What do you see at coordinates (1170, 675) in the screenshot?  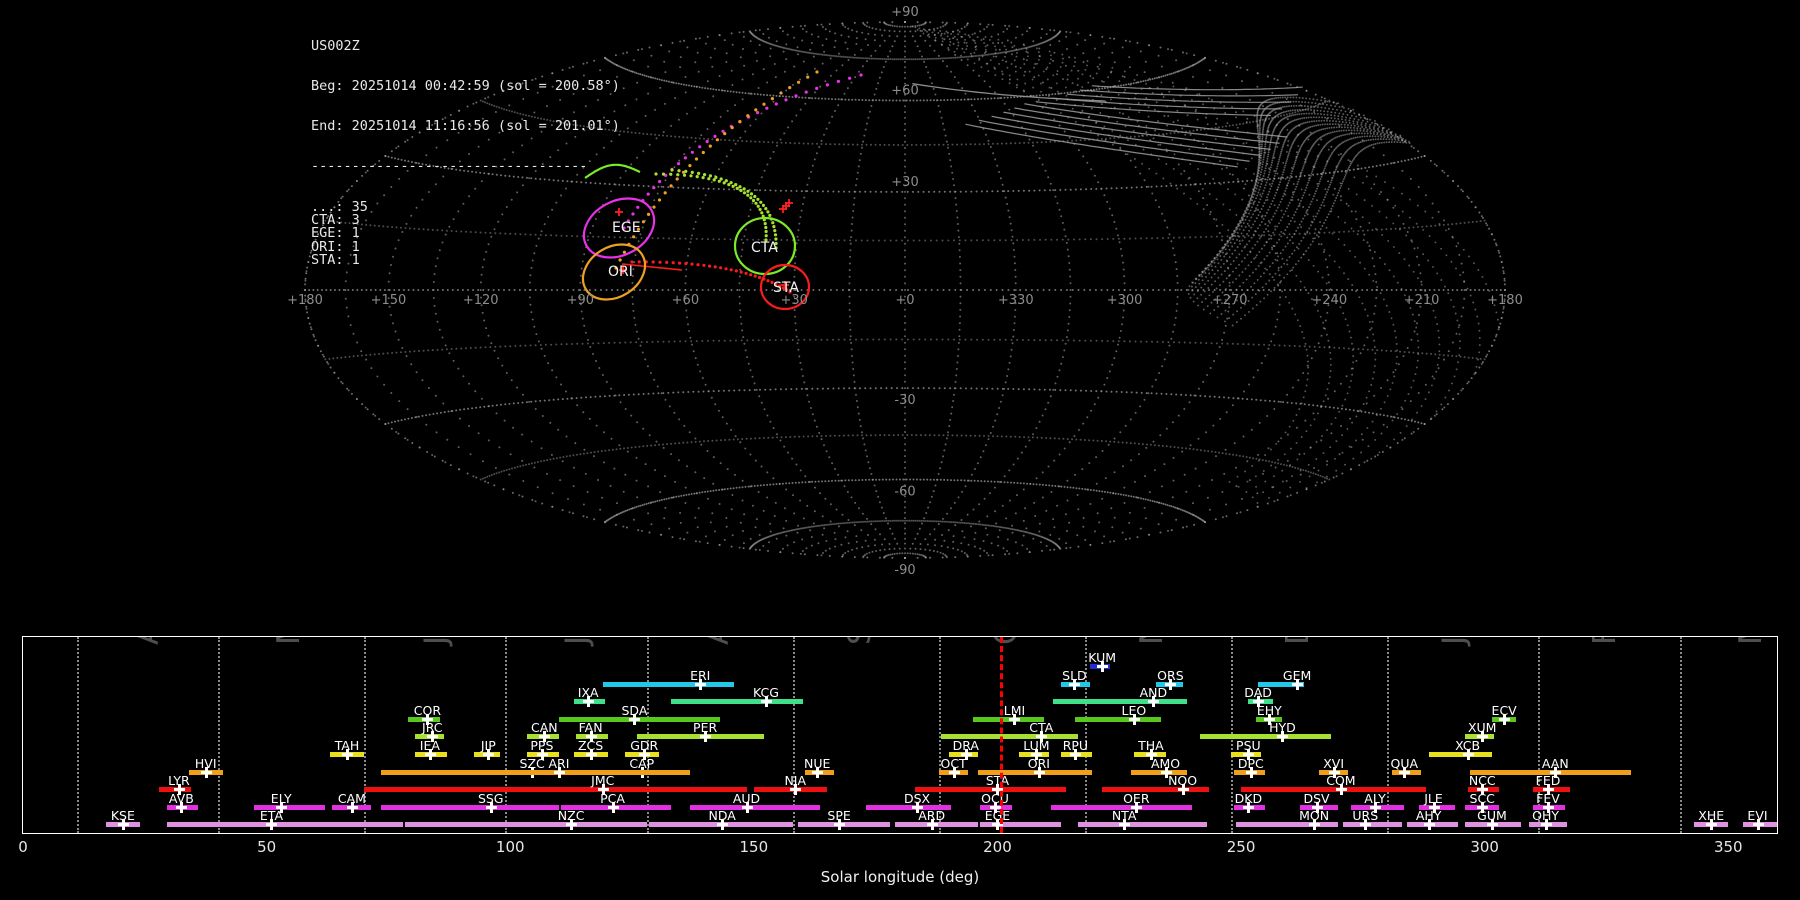 I see `shower-code-label: ORS` at bounding box center [1170, 675].